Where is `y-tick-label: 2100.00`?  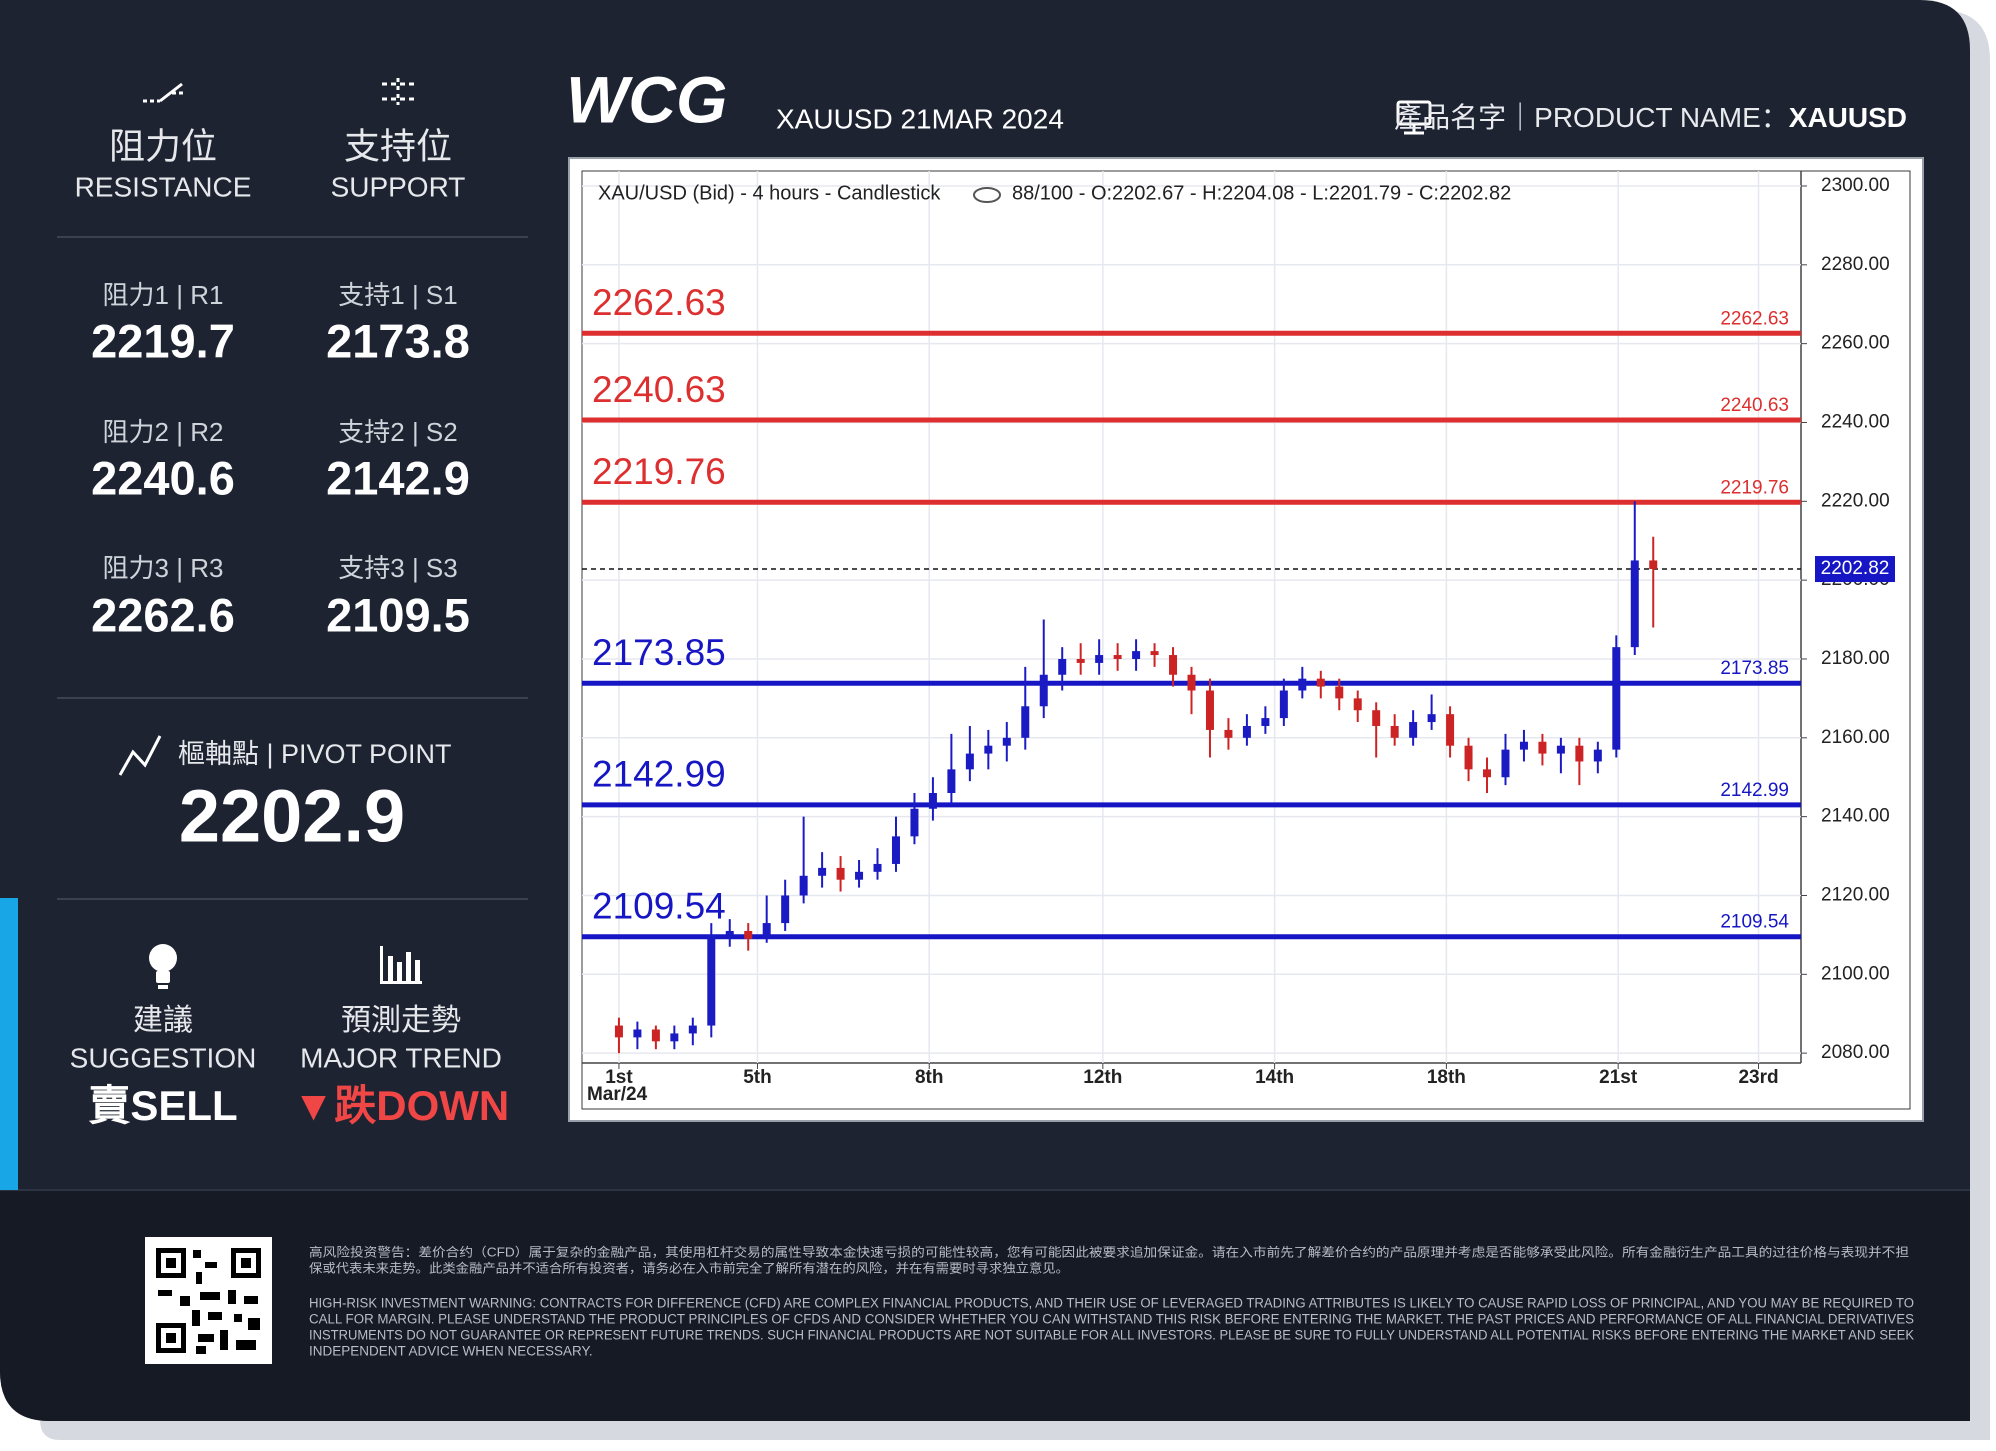
y-tick-label: 2100.00 is located at coordinates (1855, 973).